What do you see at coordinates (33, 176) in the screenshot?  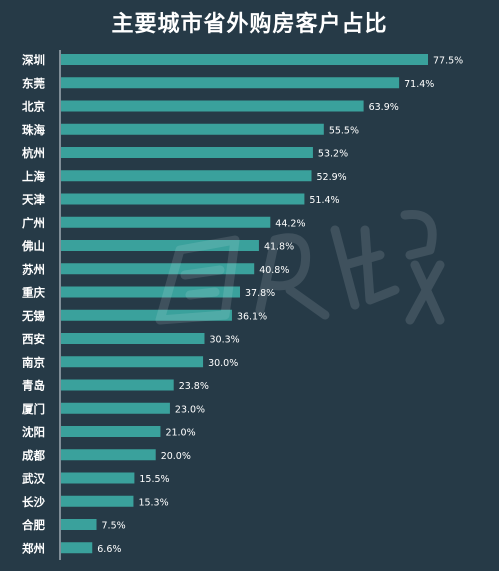 I see `category-label: 上海` at bounding box center [33, 176].